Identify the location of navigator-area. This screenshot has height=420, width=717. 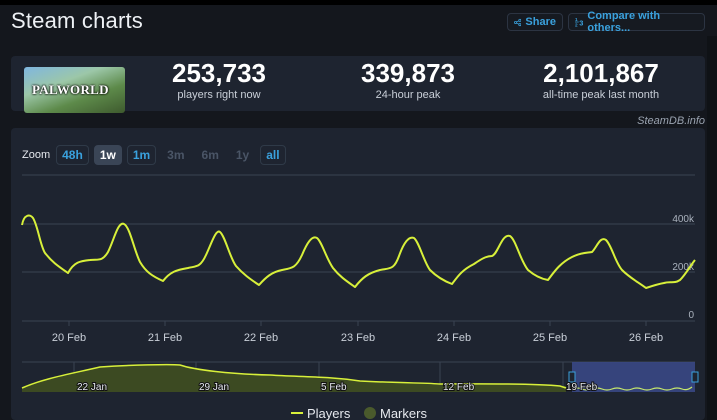
(294, 378).